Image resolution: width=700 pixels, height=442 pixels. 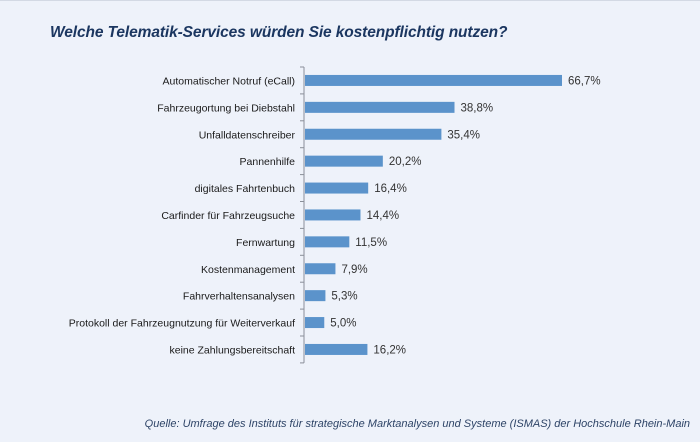 What do you see at coordinates (584, 81) in the screenshot?
I see `value-label: 66,7%` at bounding box center [584, 81].